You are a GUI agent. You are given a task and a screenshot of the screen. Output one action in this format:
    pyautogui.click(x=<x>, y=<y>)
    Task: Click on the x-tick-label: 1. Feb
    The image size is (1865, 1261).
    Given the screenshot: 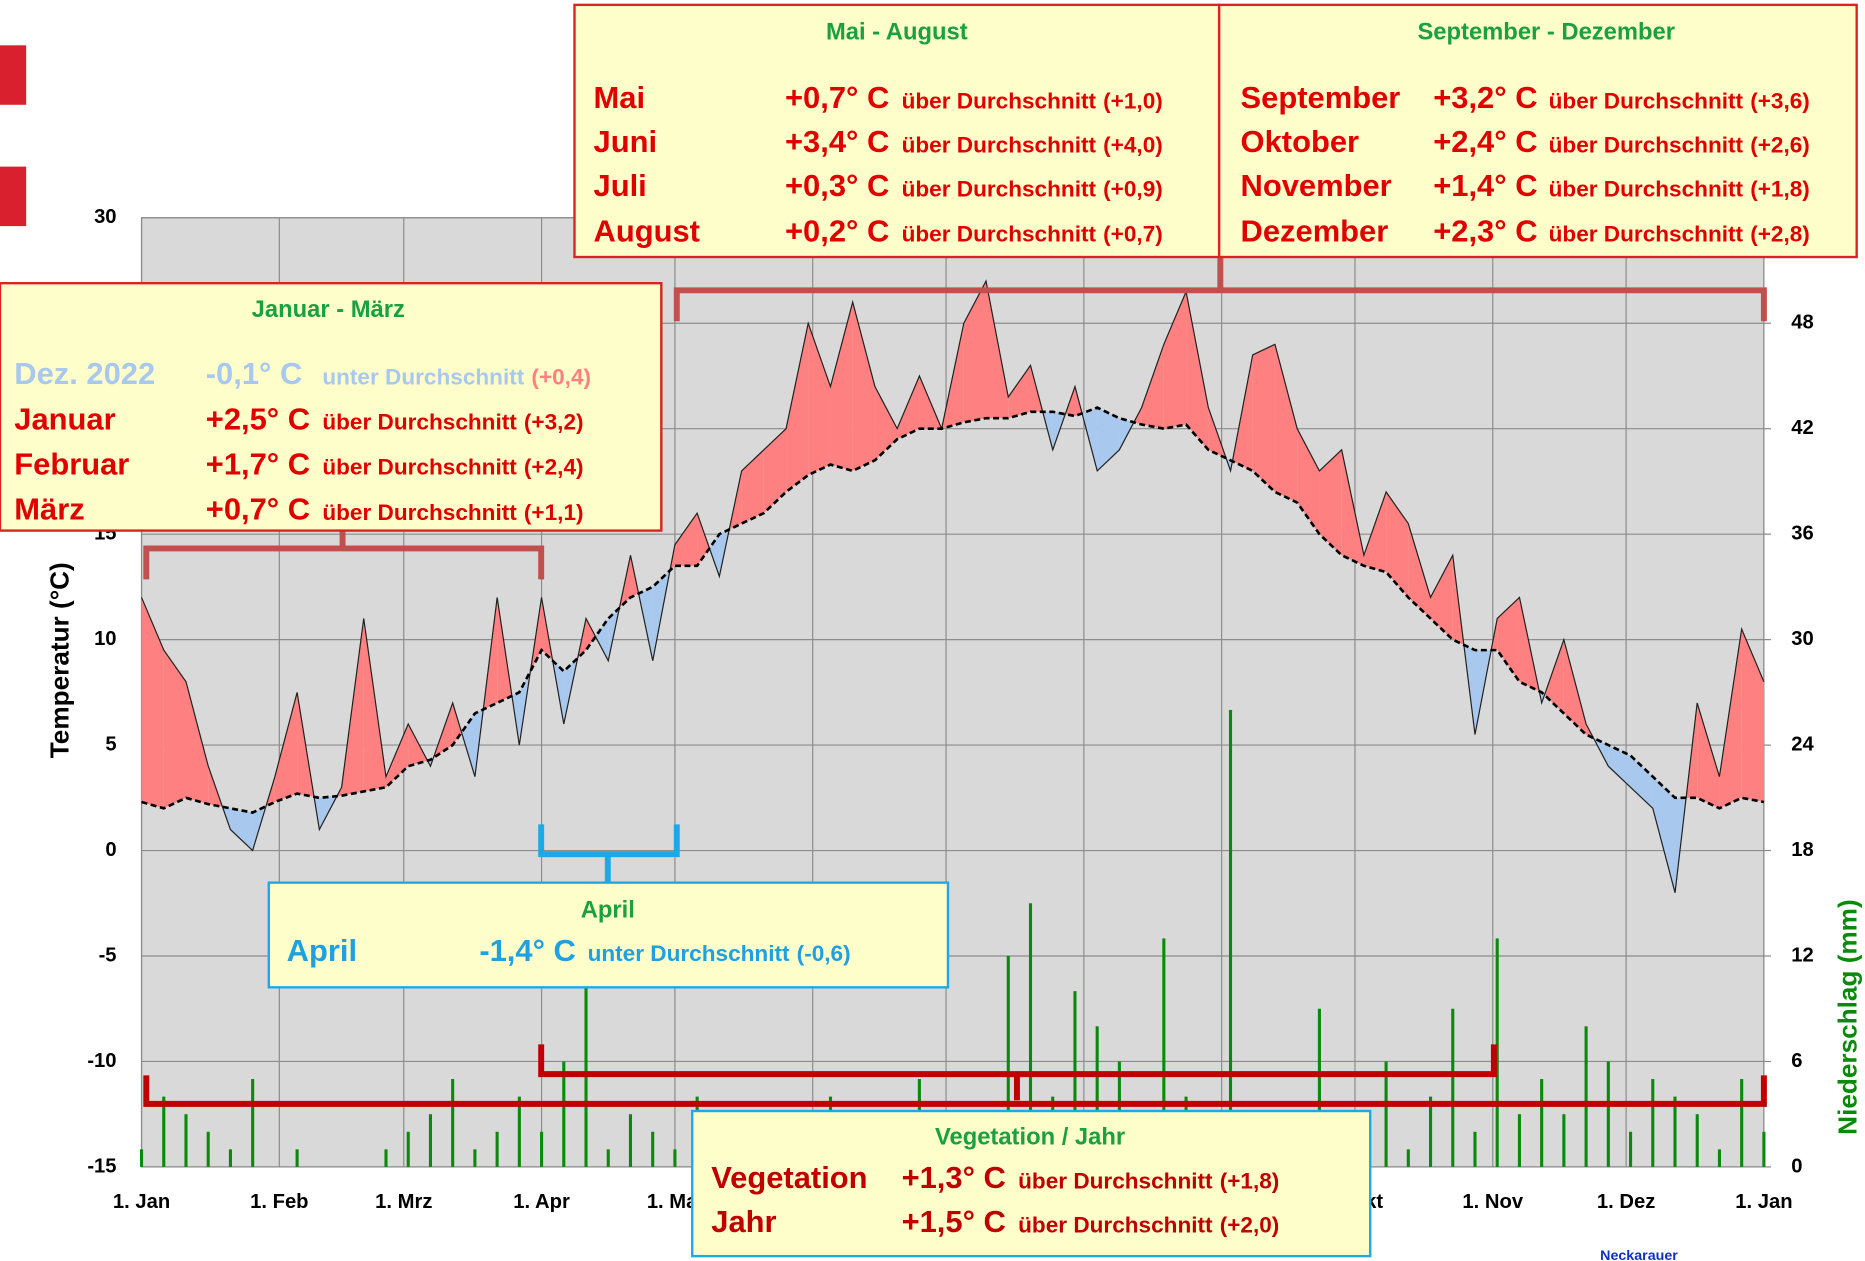 What is the action you would take?
    pyautogui.click(x=279, y=1202)
    